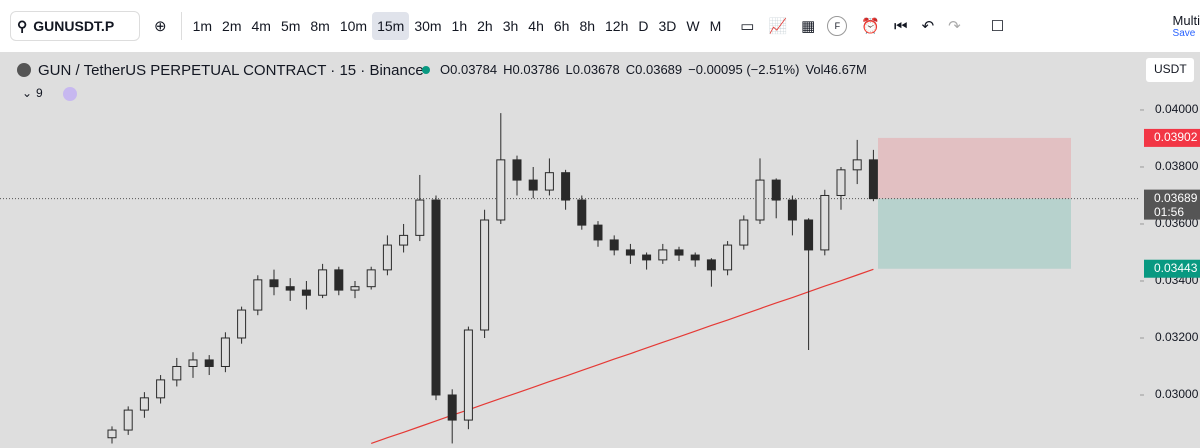 This screenshot has height=448, width=1200. I want to click on replay: ⏮, so click(901, 26).